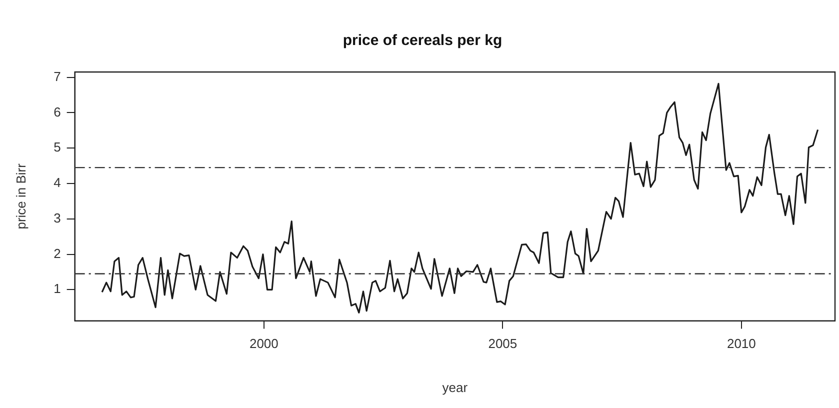  I want to click on y-tick-label: 3, so click(57, 218).